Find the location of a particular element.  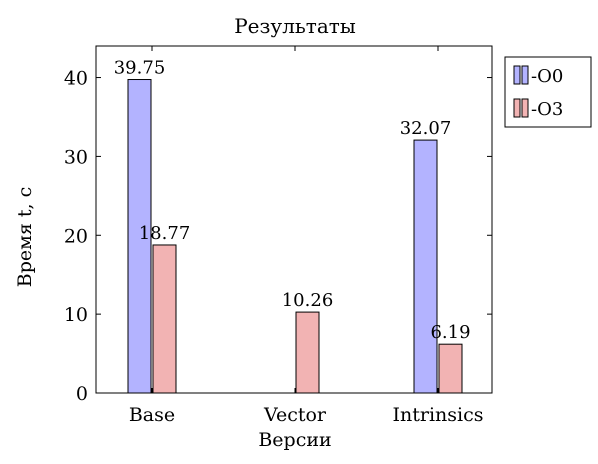

legend: -O0 -O3 is located at coordinates (548, 92).